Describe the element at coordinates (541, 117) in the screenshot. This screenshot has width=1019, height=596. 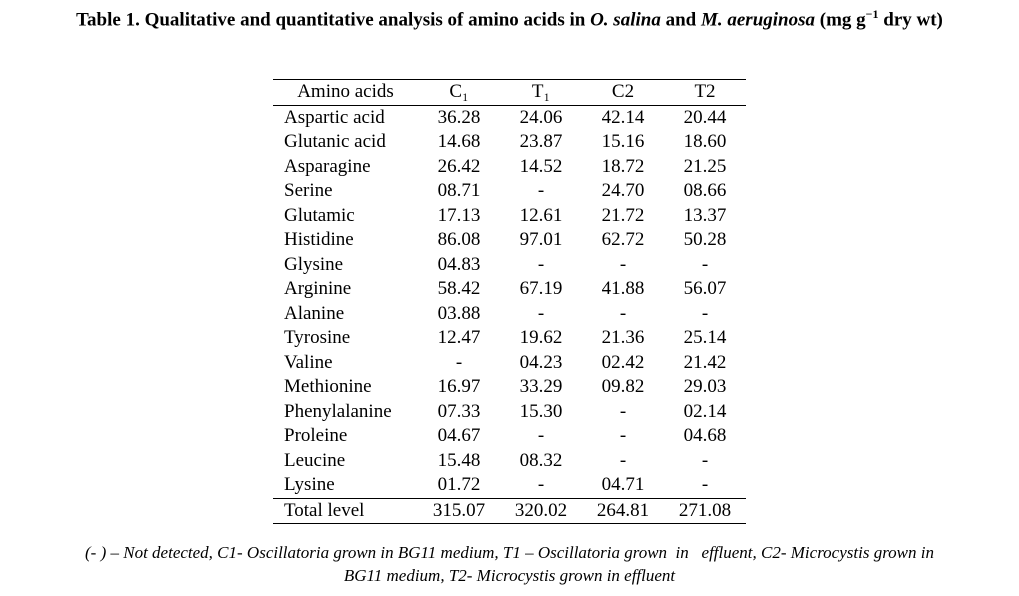
I see `cell-value: 24.06` at that location.